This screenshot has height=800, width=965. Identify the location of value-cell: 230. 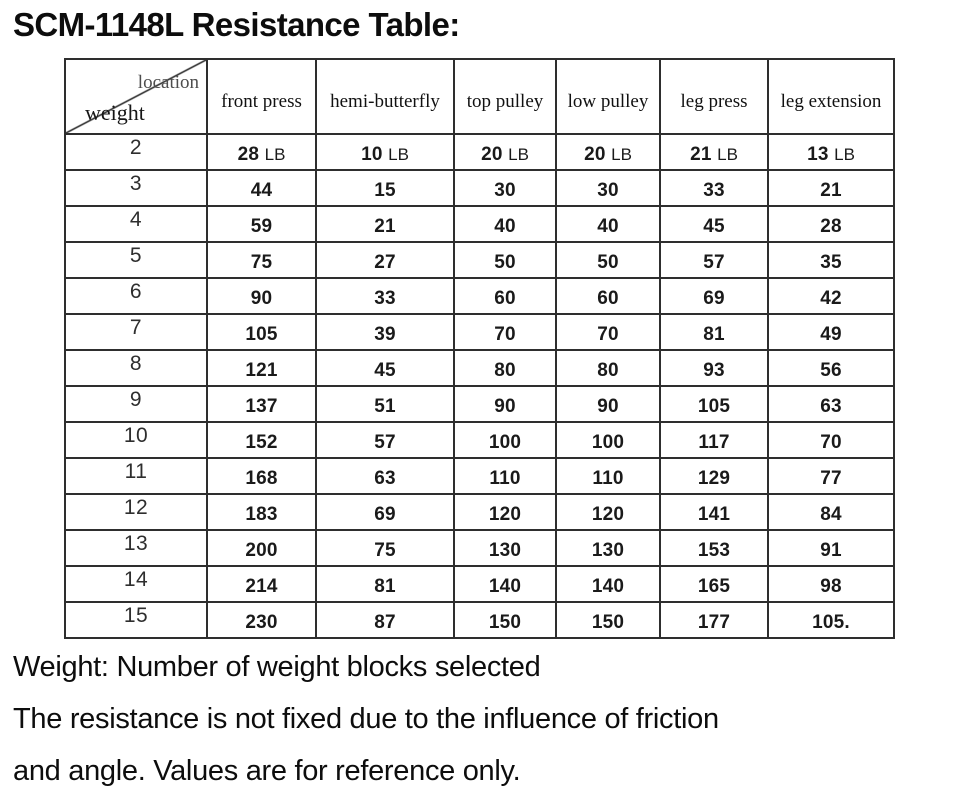
(261, 620).